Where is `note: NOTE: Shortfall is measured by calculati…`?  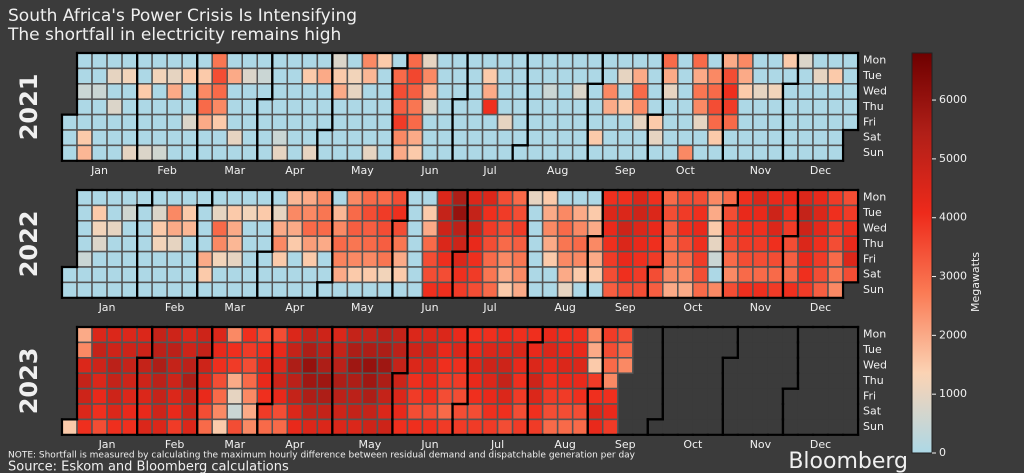 note: NOTE: Shortfall is measured by calculati… is located at coordinates (322, 456).